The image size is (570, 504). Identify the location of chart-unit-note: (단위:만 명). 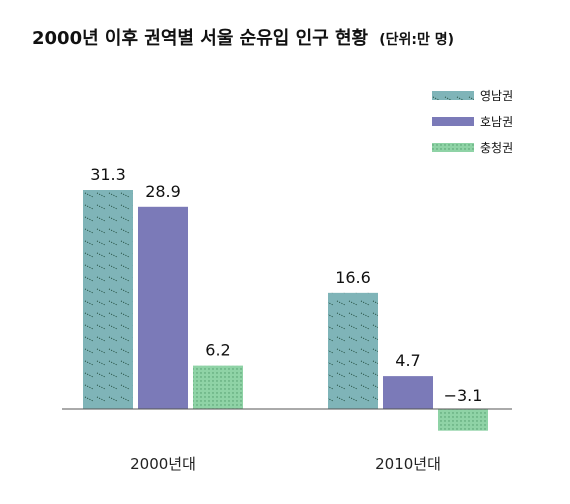
(416, 39).